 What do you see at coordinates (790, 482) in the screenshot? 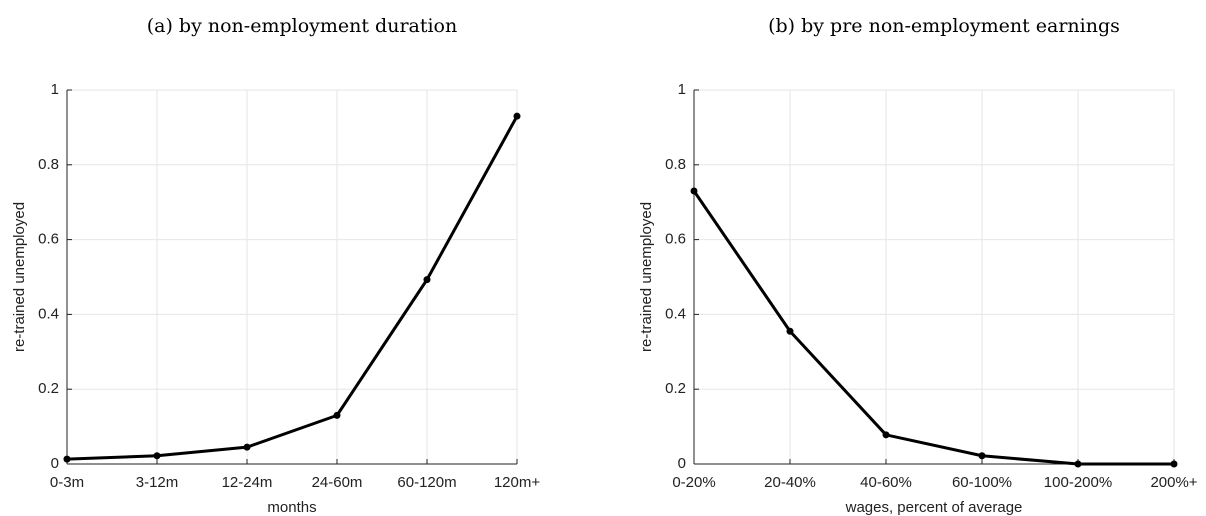
I see `x-tick-label: 20-40%` at bounding box center [790, 482].